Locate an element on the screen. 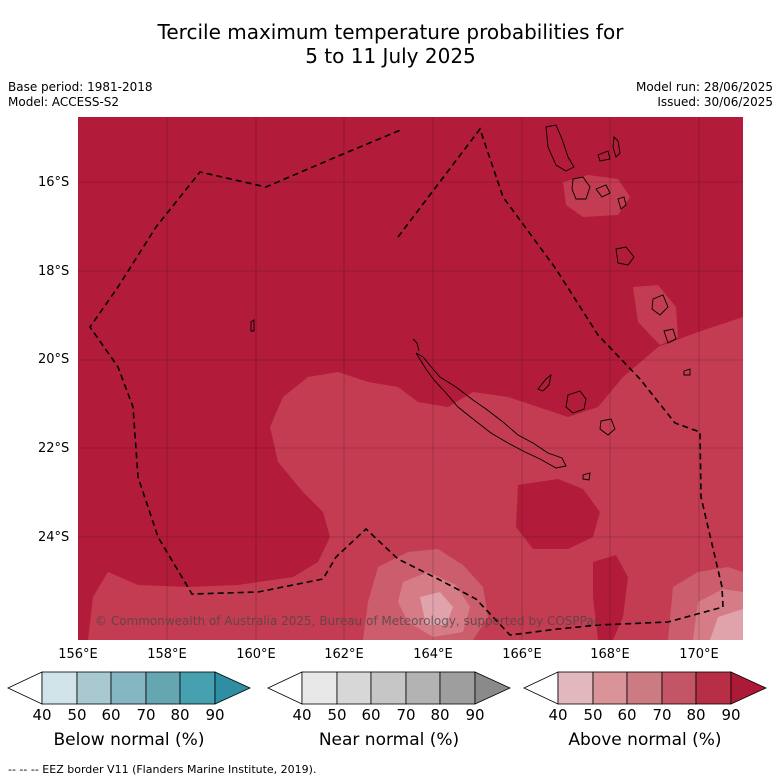  above-50-region-se is located at coordinates (726, 624).